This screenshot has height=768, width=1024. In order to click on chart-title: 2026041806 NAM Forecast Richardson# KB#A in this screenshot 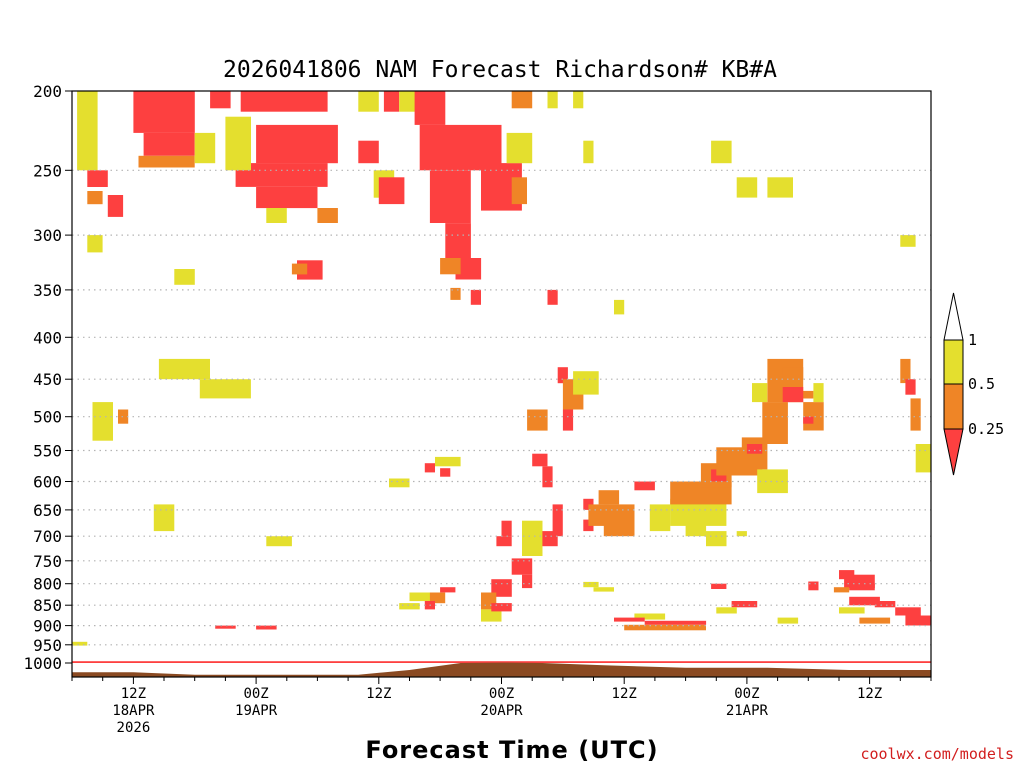, I will do `click(500, 70)`.